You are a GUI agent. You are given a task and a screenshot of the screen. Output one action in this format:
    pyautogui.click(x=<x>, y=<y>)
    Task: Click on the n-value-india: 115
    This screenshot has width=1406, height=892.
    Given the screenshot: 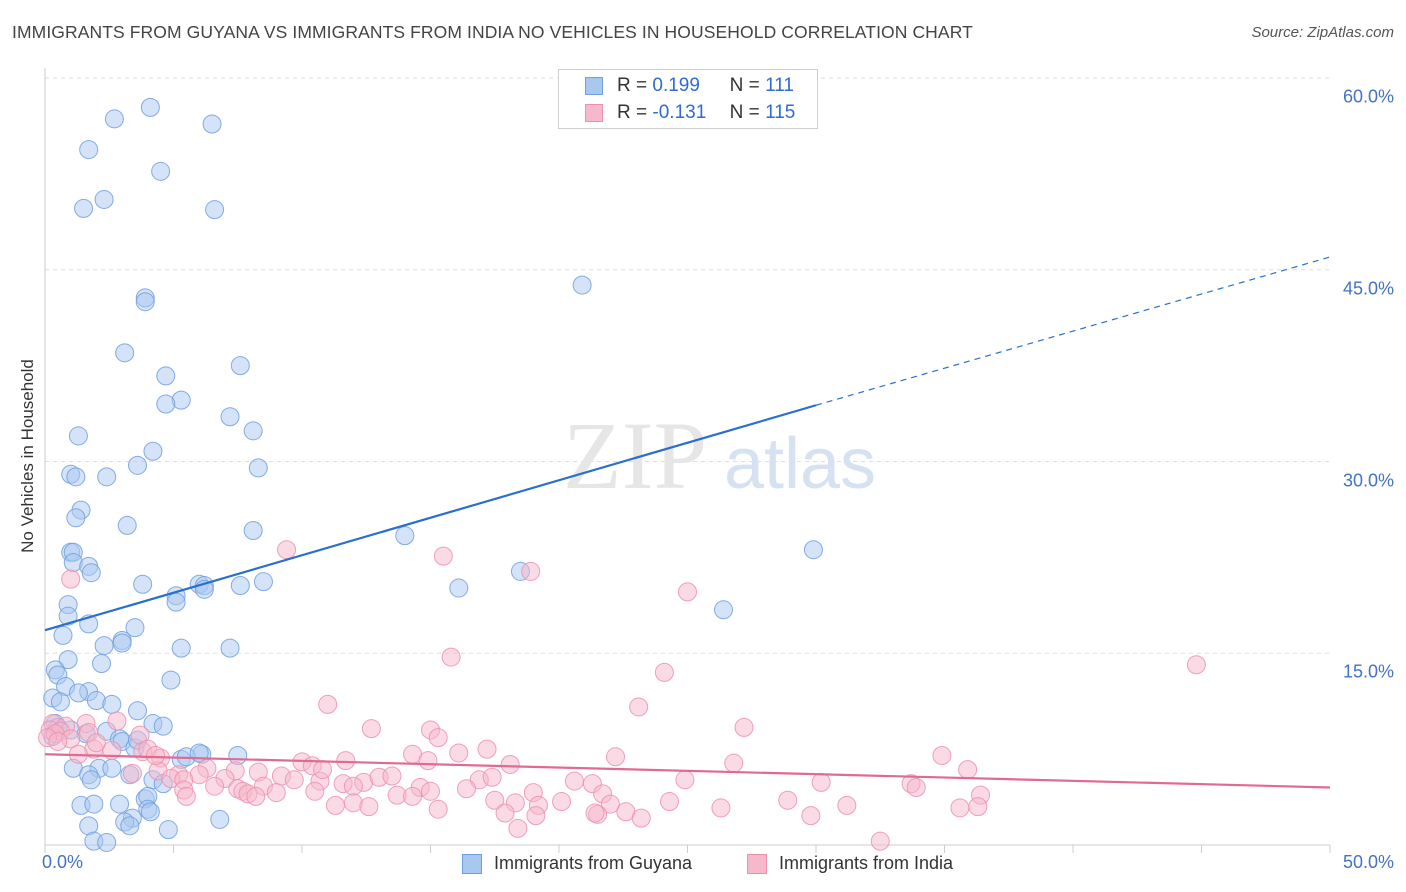 What is the action you would take?
    pyautogui.click(x=780, y=112)
    